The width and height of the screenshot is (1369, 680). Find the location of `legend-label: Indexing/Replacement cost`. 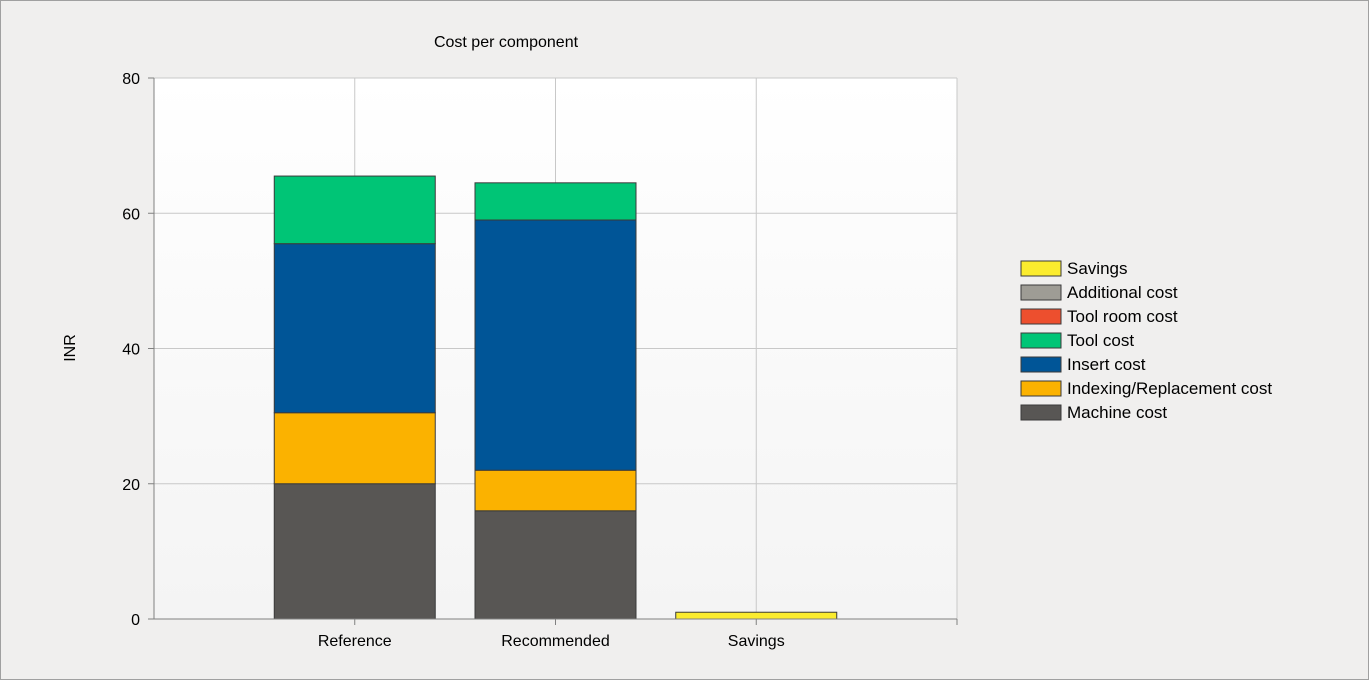

legend-label: Indexing/Replacement cost is located at coordinates (1169, 388).